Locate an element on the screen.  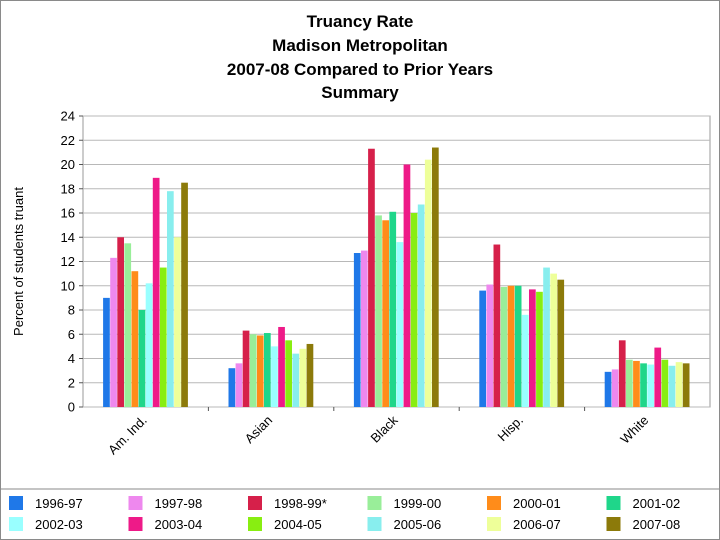
legend-label: 2003-04 is located at coordinates (179, 524).